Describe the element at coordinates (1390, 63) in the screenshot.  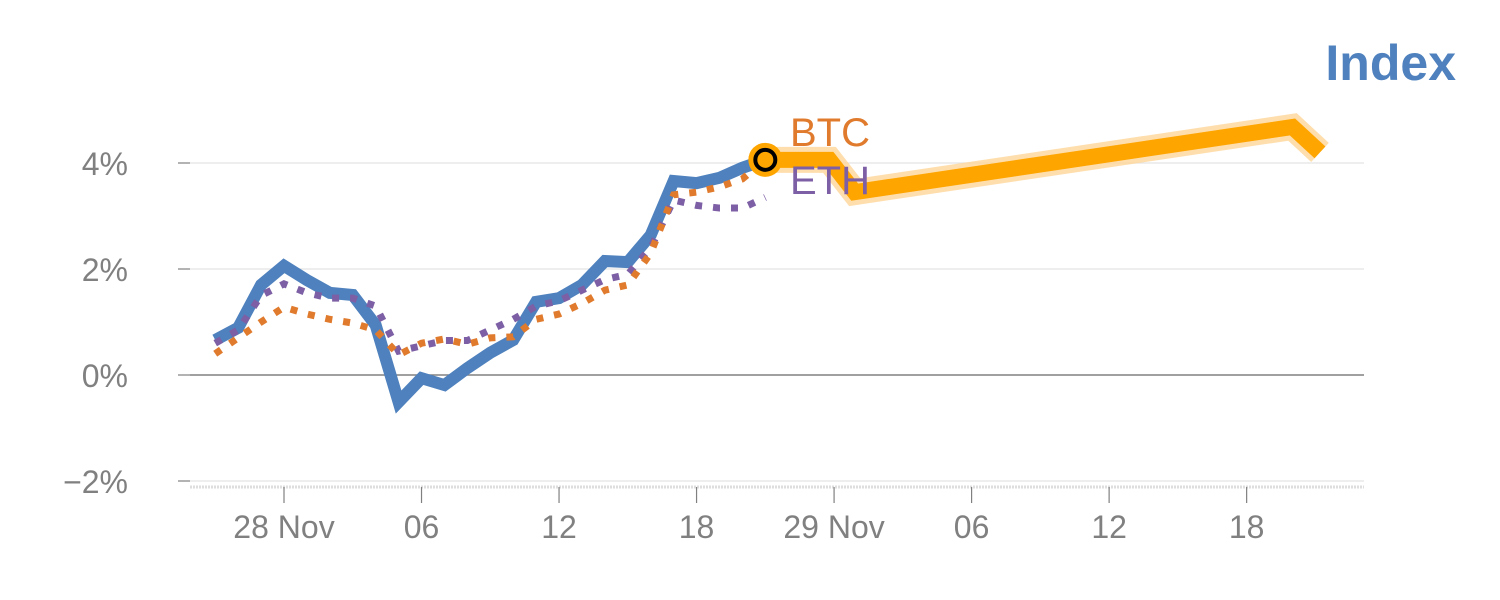
I see `chart-title: Index` at that location.